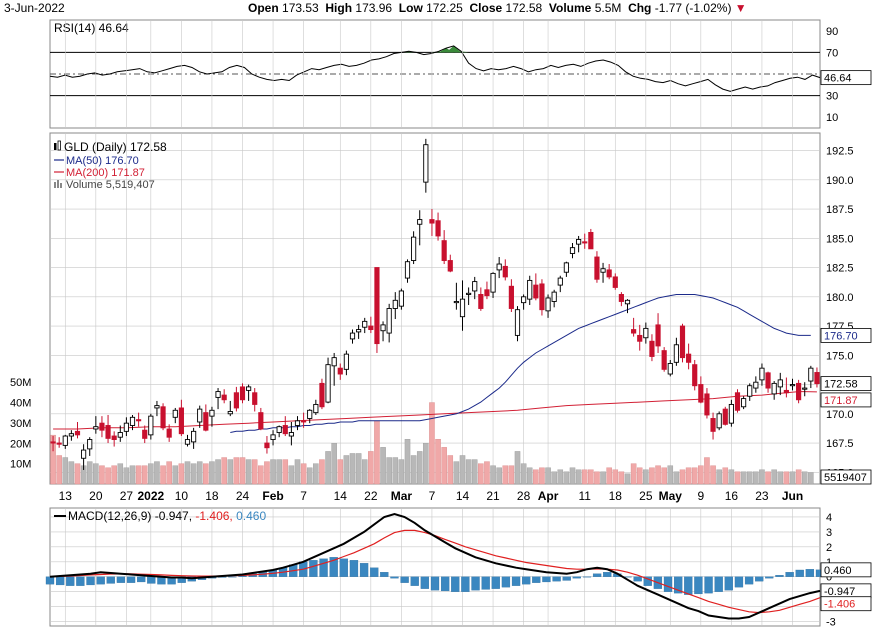 The width and height of the screenshot is (882, 630). I want to click on volume-tick-label: 20M, so click(20, 444).